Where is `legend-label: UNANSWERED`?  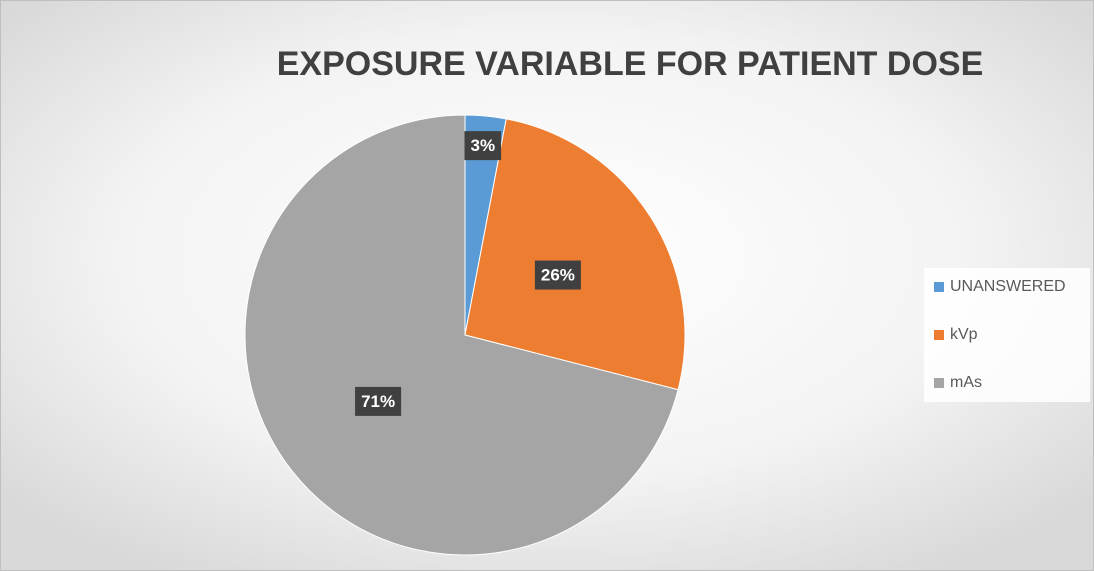
legend-label: UNANSWERED is located at coordinates (1008, 286).